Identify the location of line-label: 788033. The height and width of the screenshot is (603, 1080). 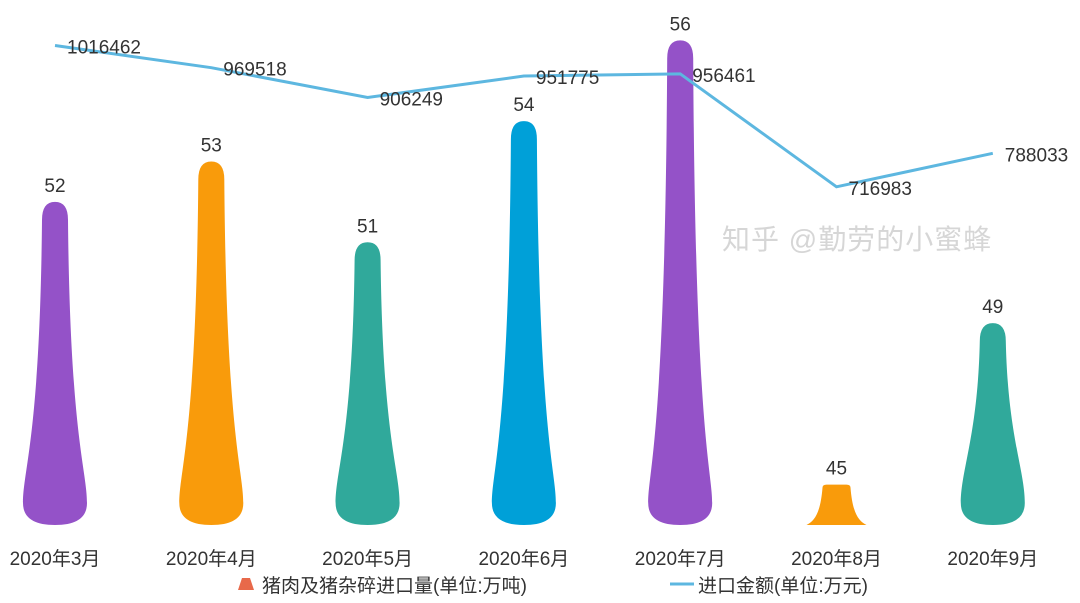
(1036, 155).